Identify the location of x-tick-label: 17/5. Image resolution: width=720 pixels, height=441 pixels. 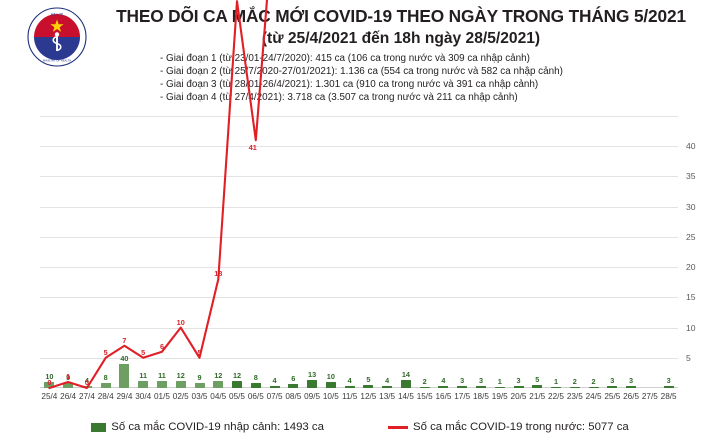
(462, 396).